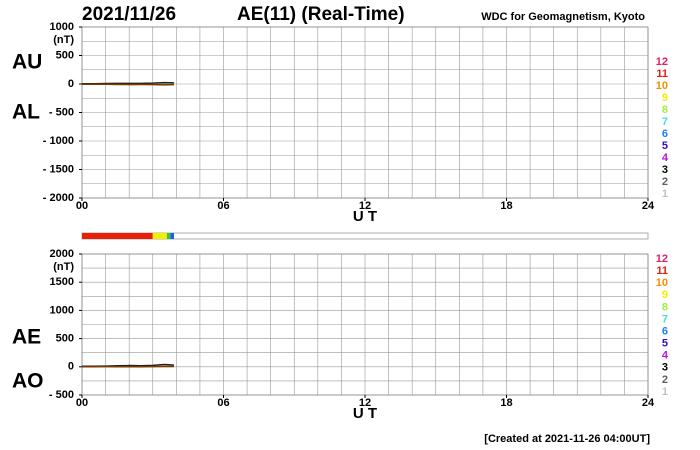 Image resolution: width=700 pixels, height=450 pixels. What do you see at coordinates (58, 141) in the screenshot?
I see `y-tick-label: - 1000` at bounding box center [58, 141].